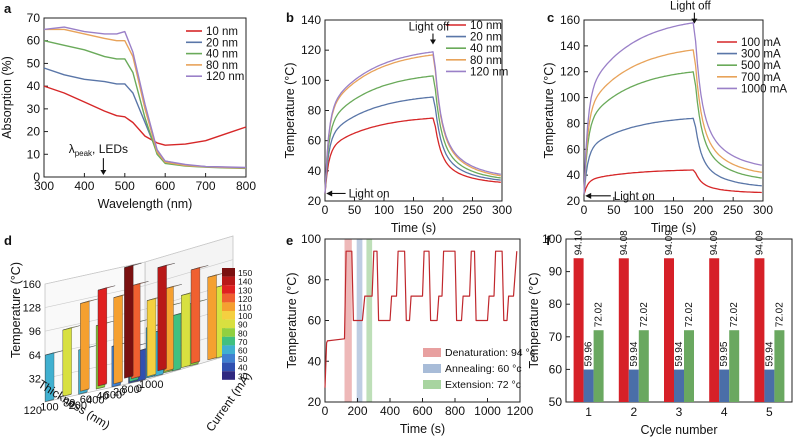 This screenshot has width=801, height=441. Describe the element at coordinates (763, 210) in the screenshot. I see `x-tick-label: 300` at that location.